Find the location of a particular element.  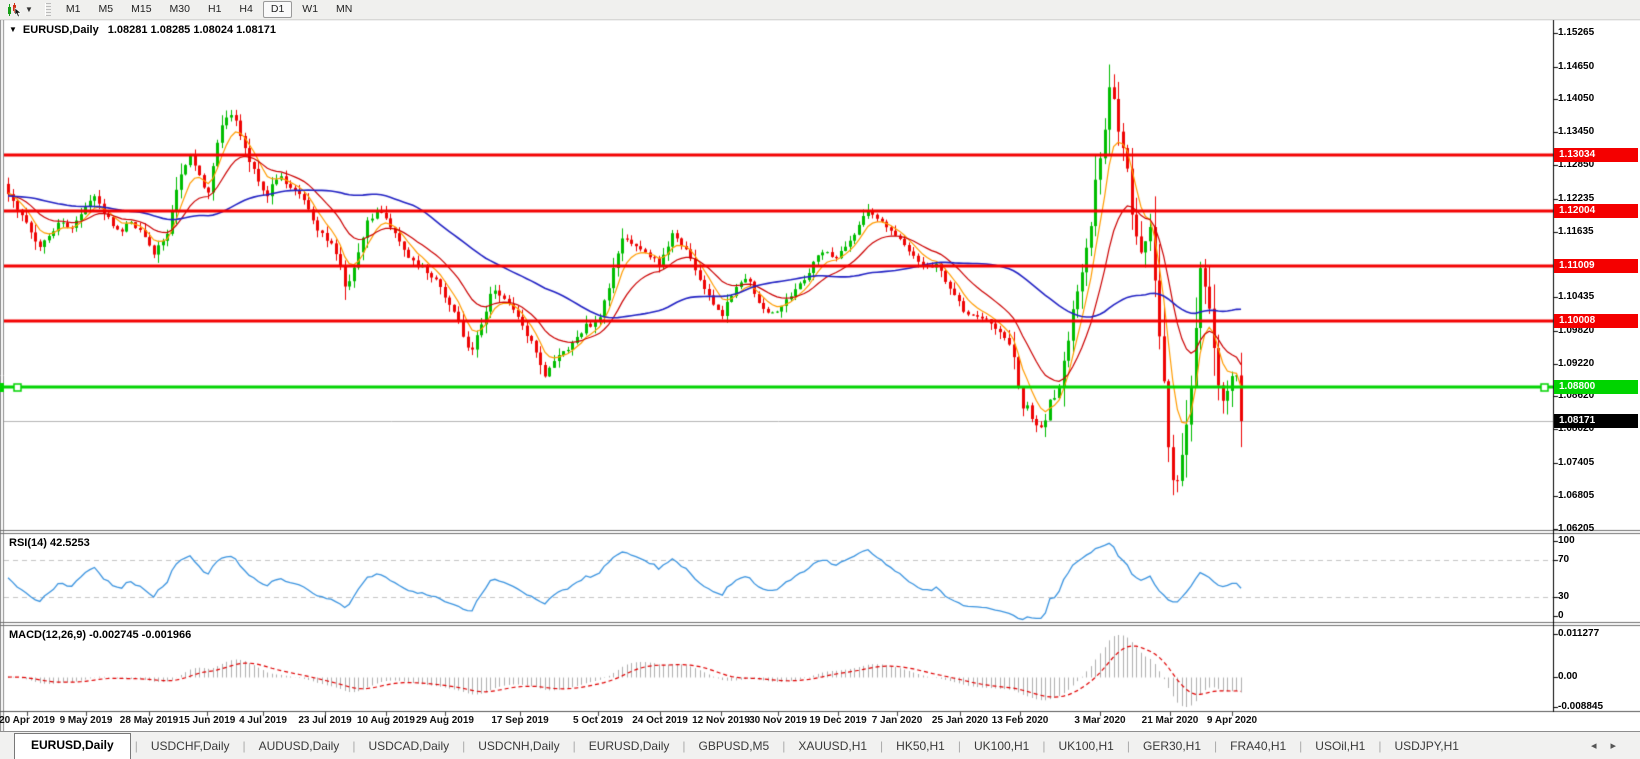

price-axis-label: 1.12235 is located at coordinates (1576, 198).